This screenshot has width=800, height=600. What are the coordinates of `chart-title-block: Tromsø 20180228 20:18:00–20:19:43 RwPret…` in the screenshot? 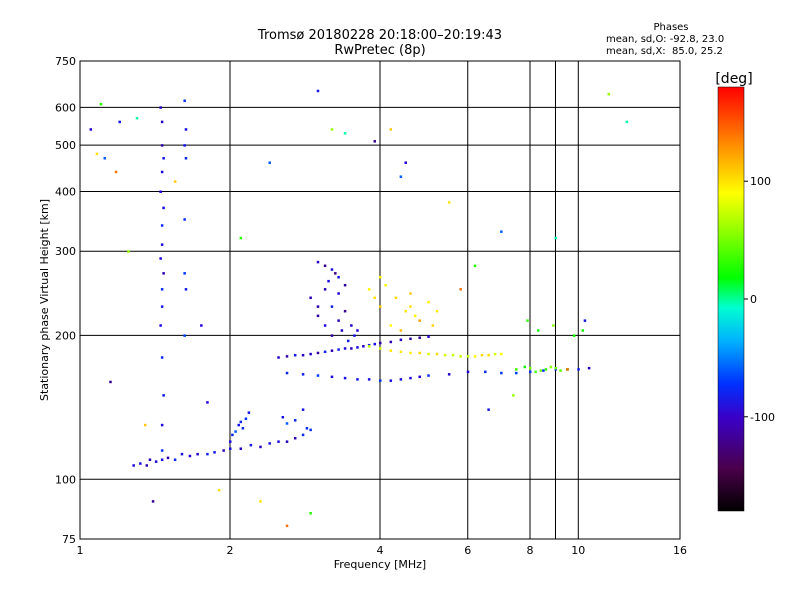 It's located at (380, 43).